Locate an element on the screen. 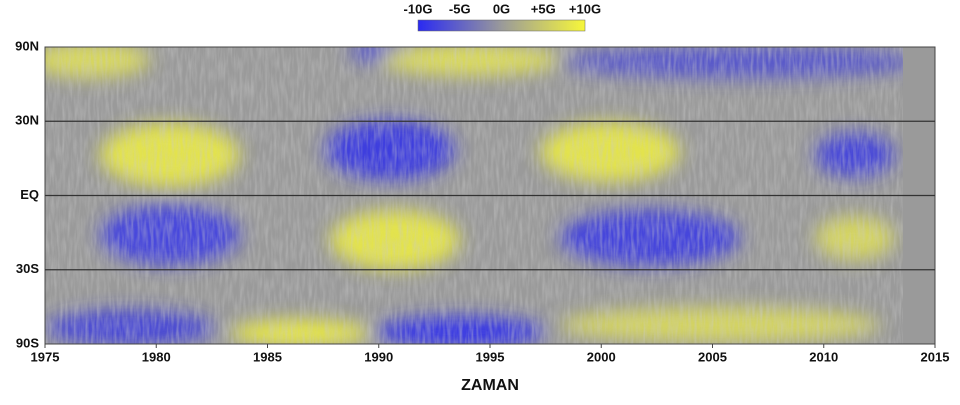 This screenshot has height=405, width=960. y-tick-label: EQ is located at coordinates (29, 194).